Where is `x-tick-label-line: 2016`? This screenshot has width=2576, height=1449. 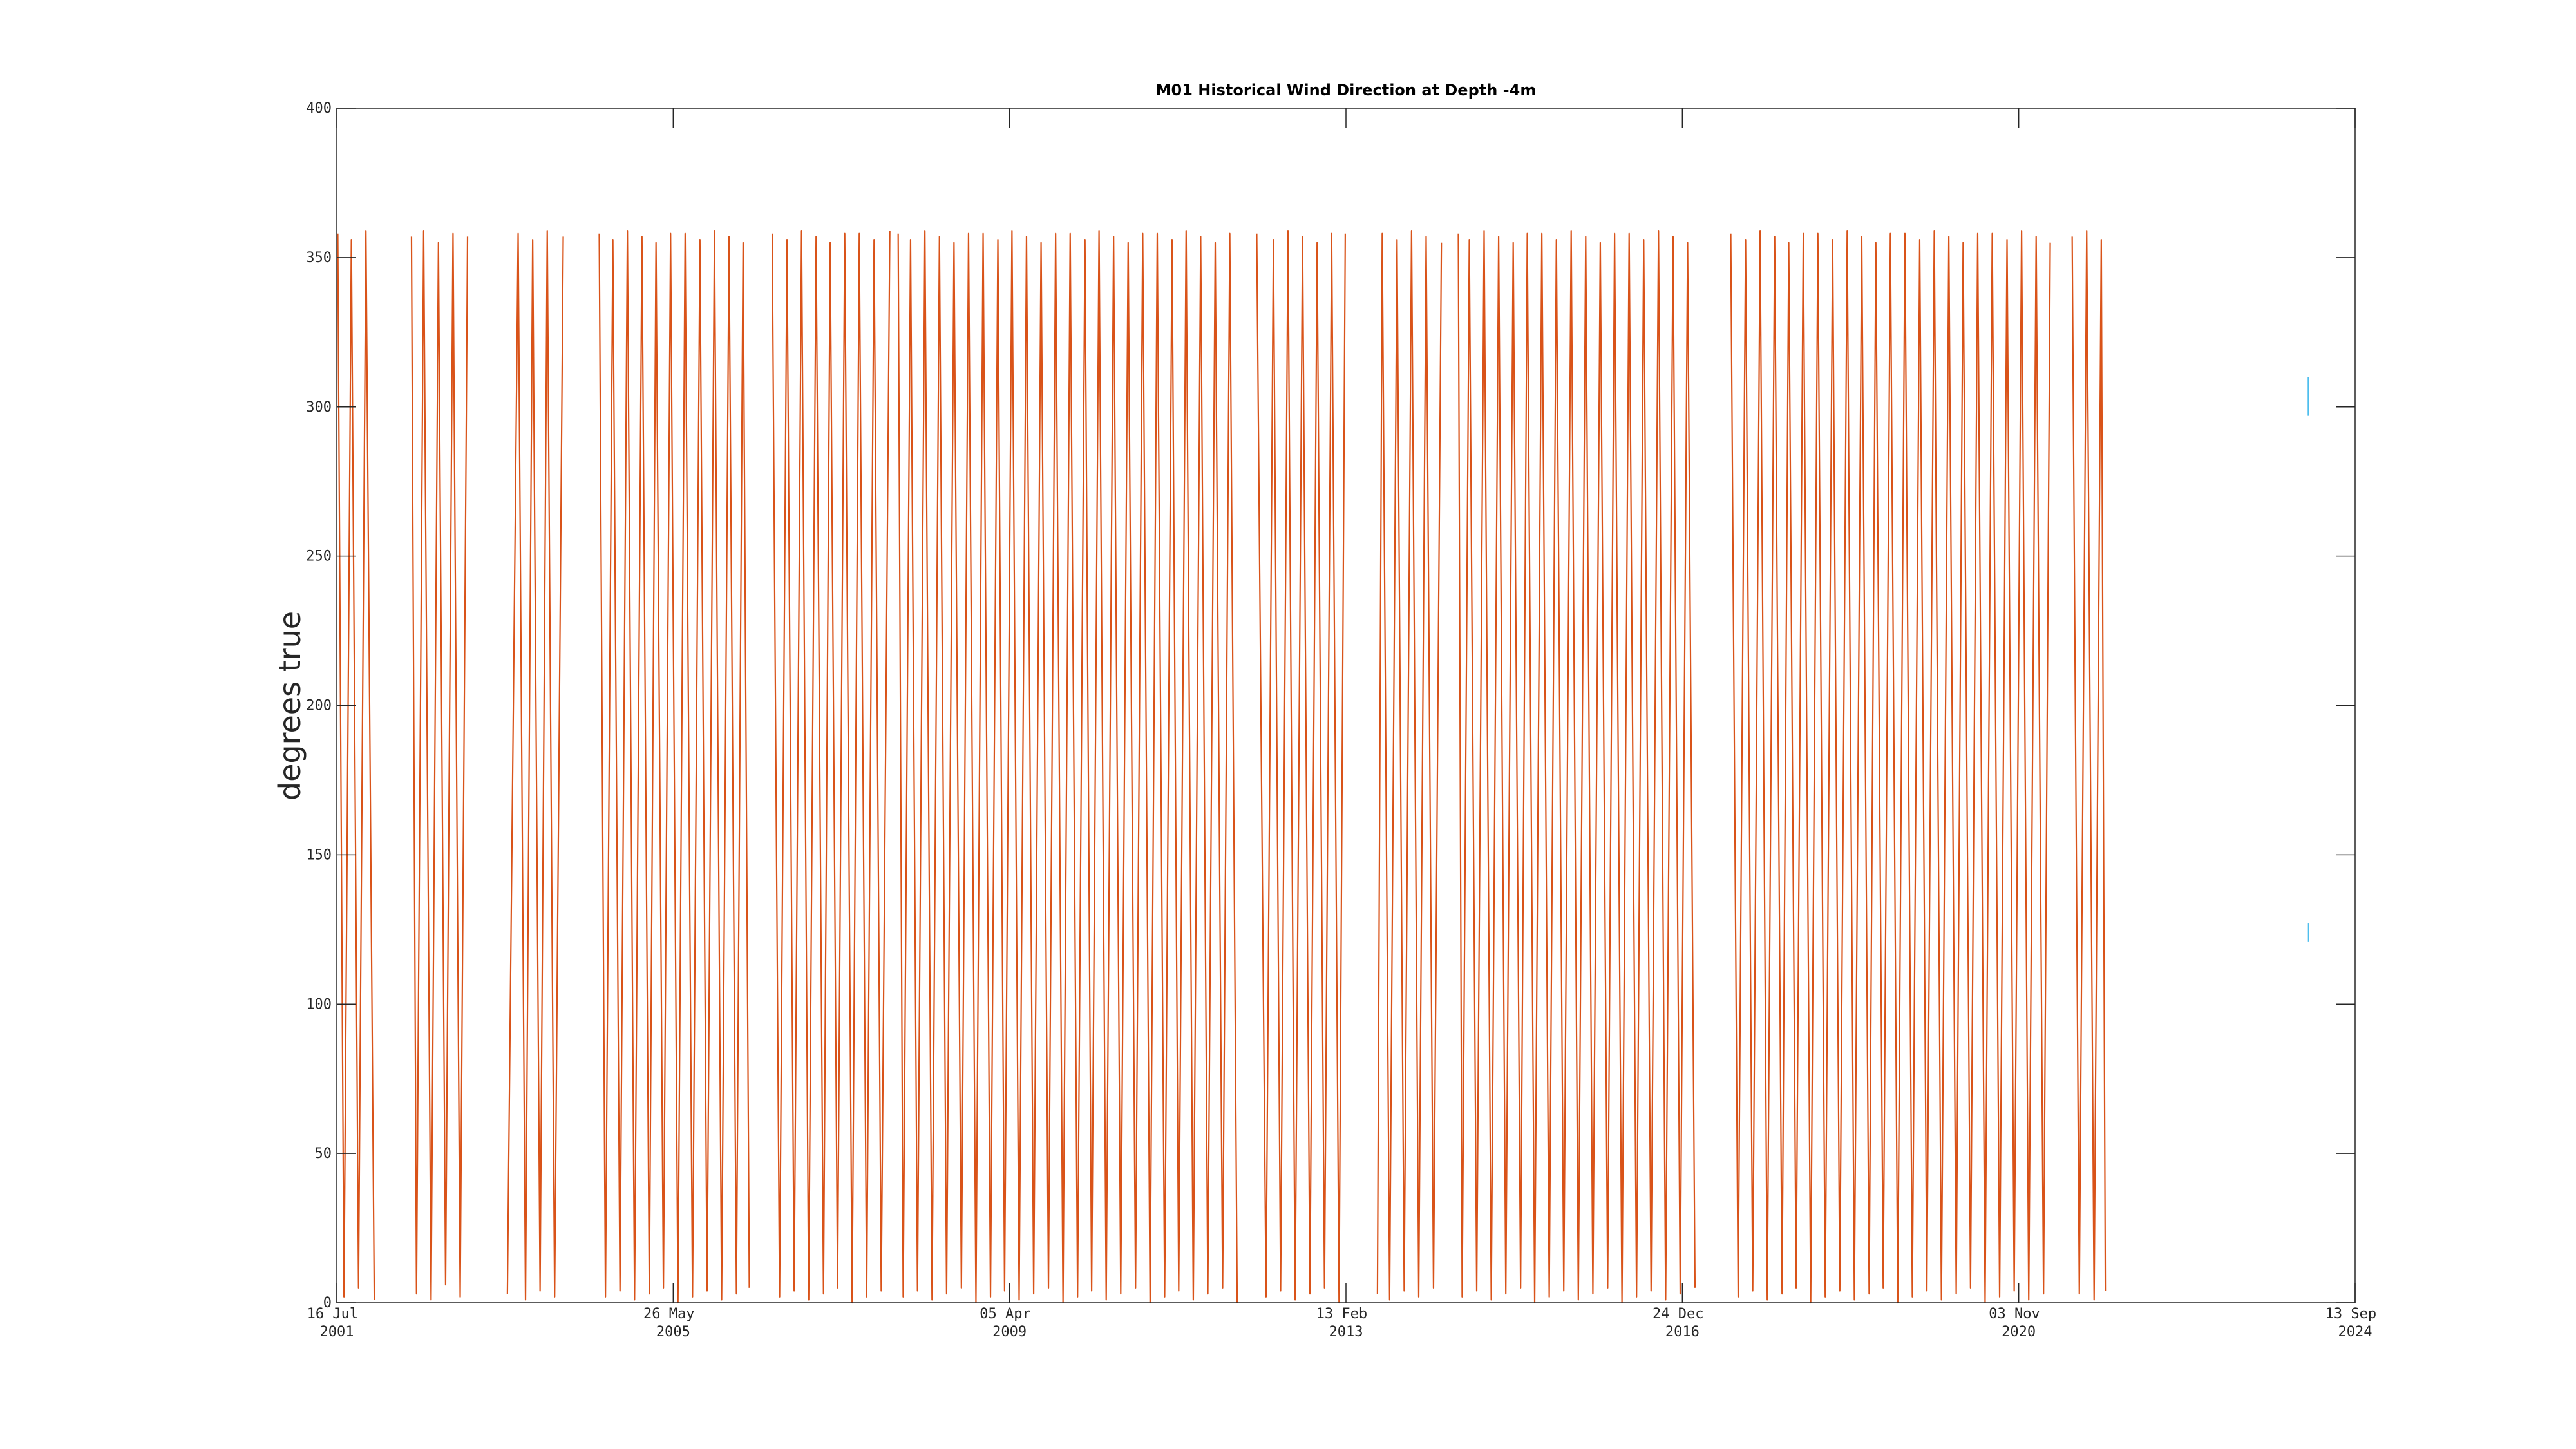 x-tick-label-line: 2016 is located at coordinates (1682, 1332).